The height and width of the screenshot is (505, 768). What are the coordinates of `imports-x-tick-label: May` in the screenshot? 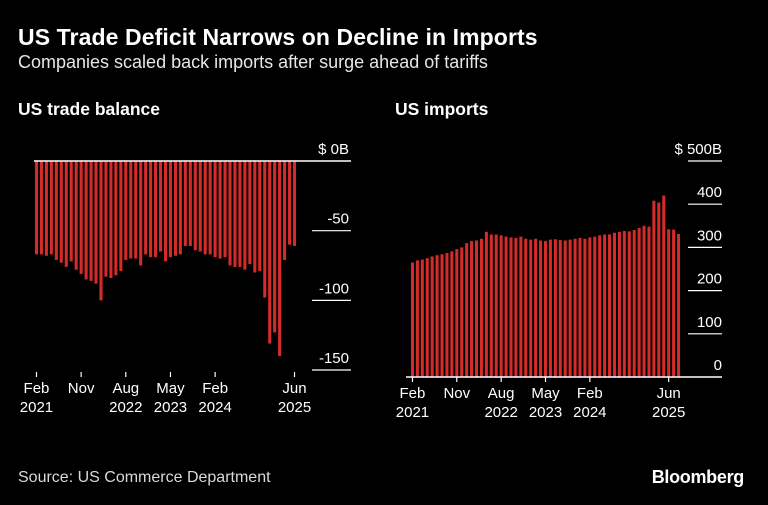 It's located at (545, 393).